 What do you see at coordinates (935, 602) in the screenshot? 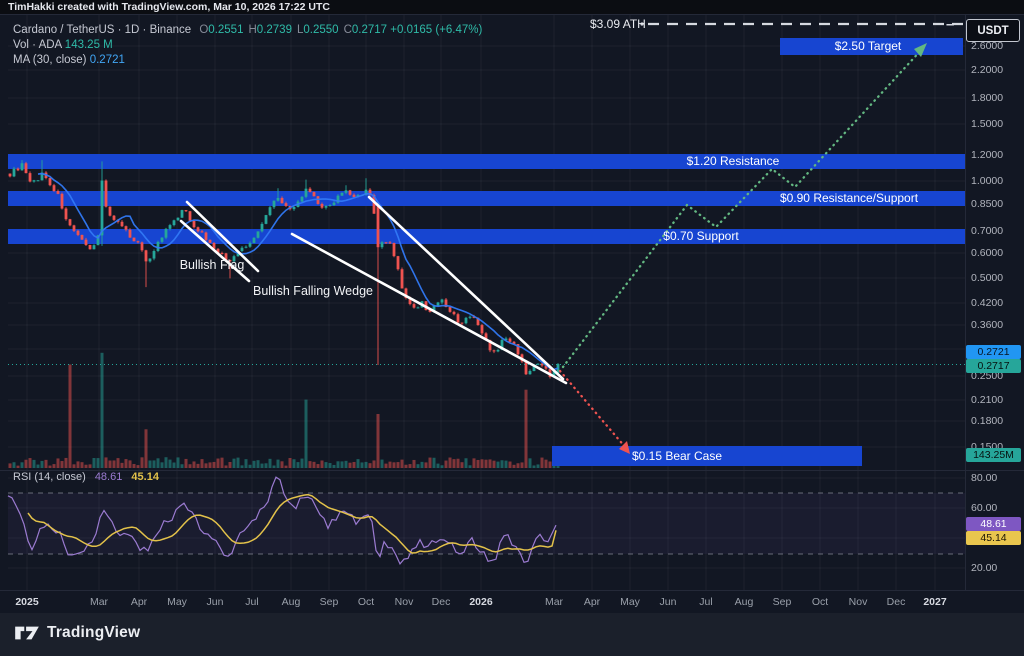
I see `time-tick: 2027` at bounding box center [935, 602].